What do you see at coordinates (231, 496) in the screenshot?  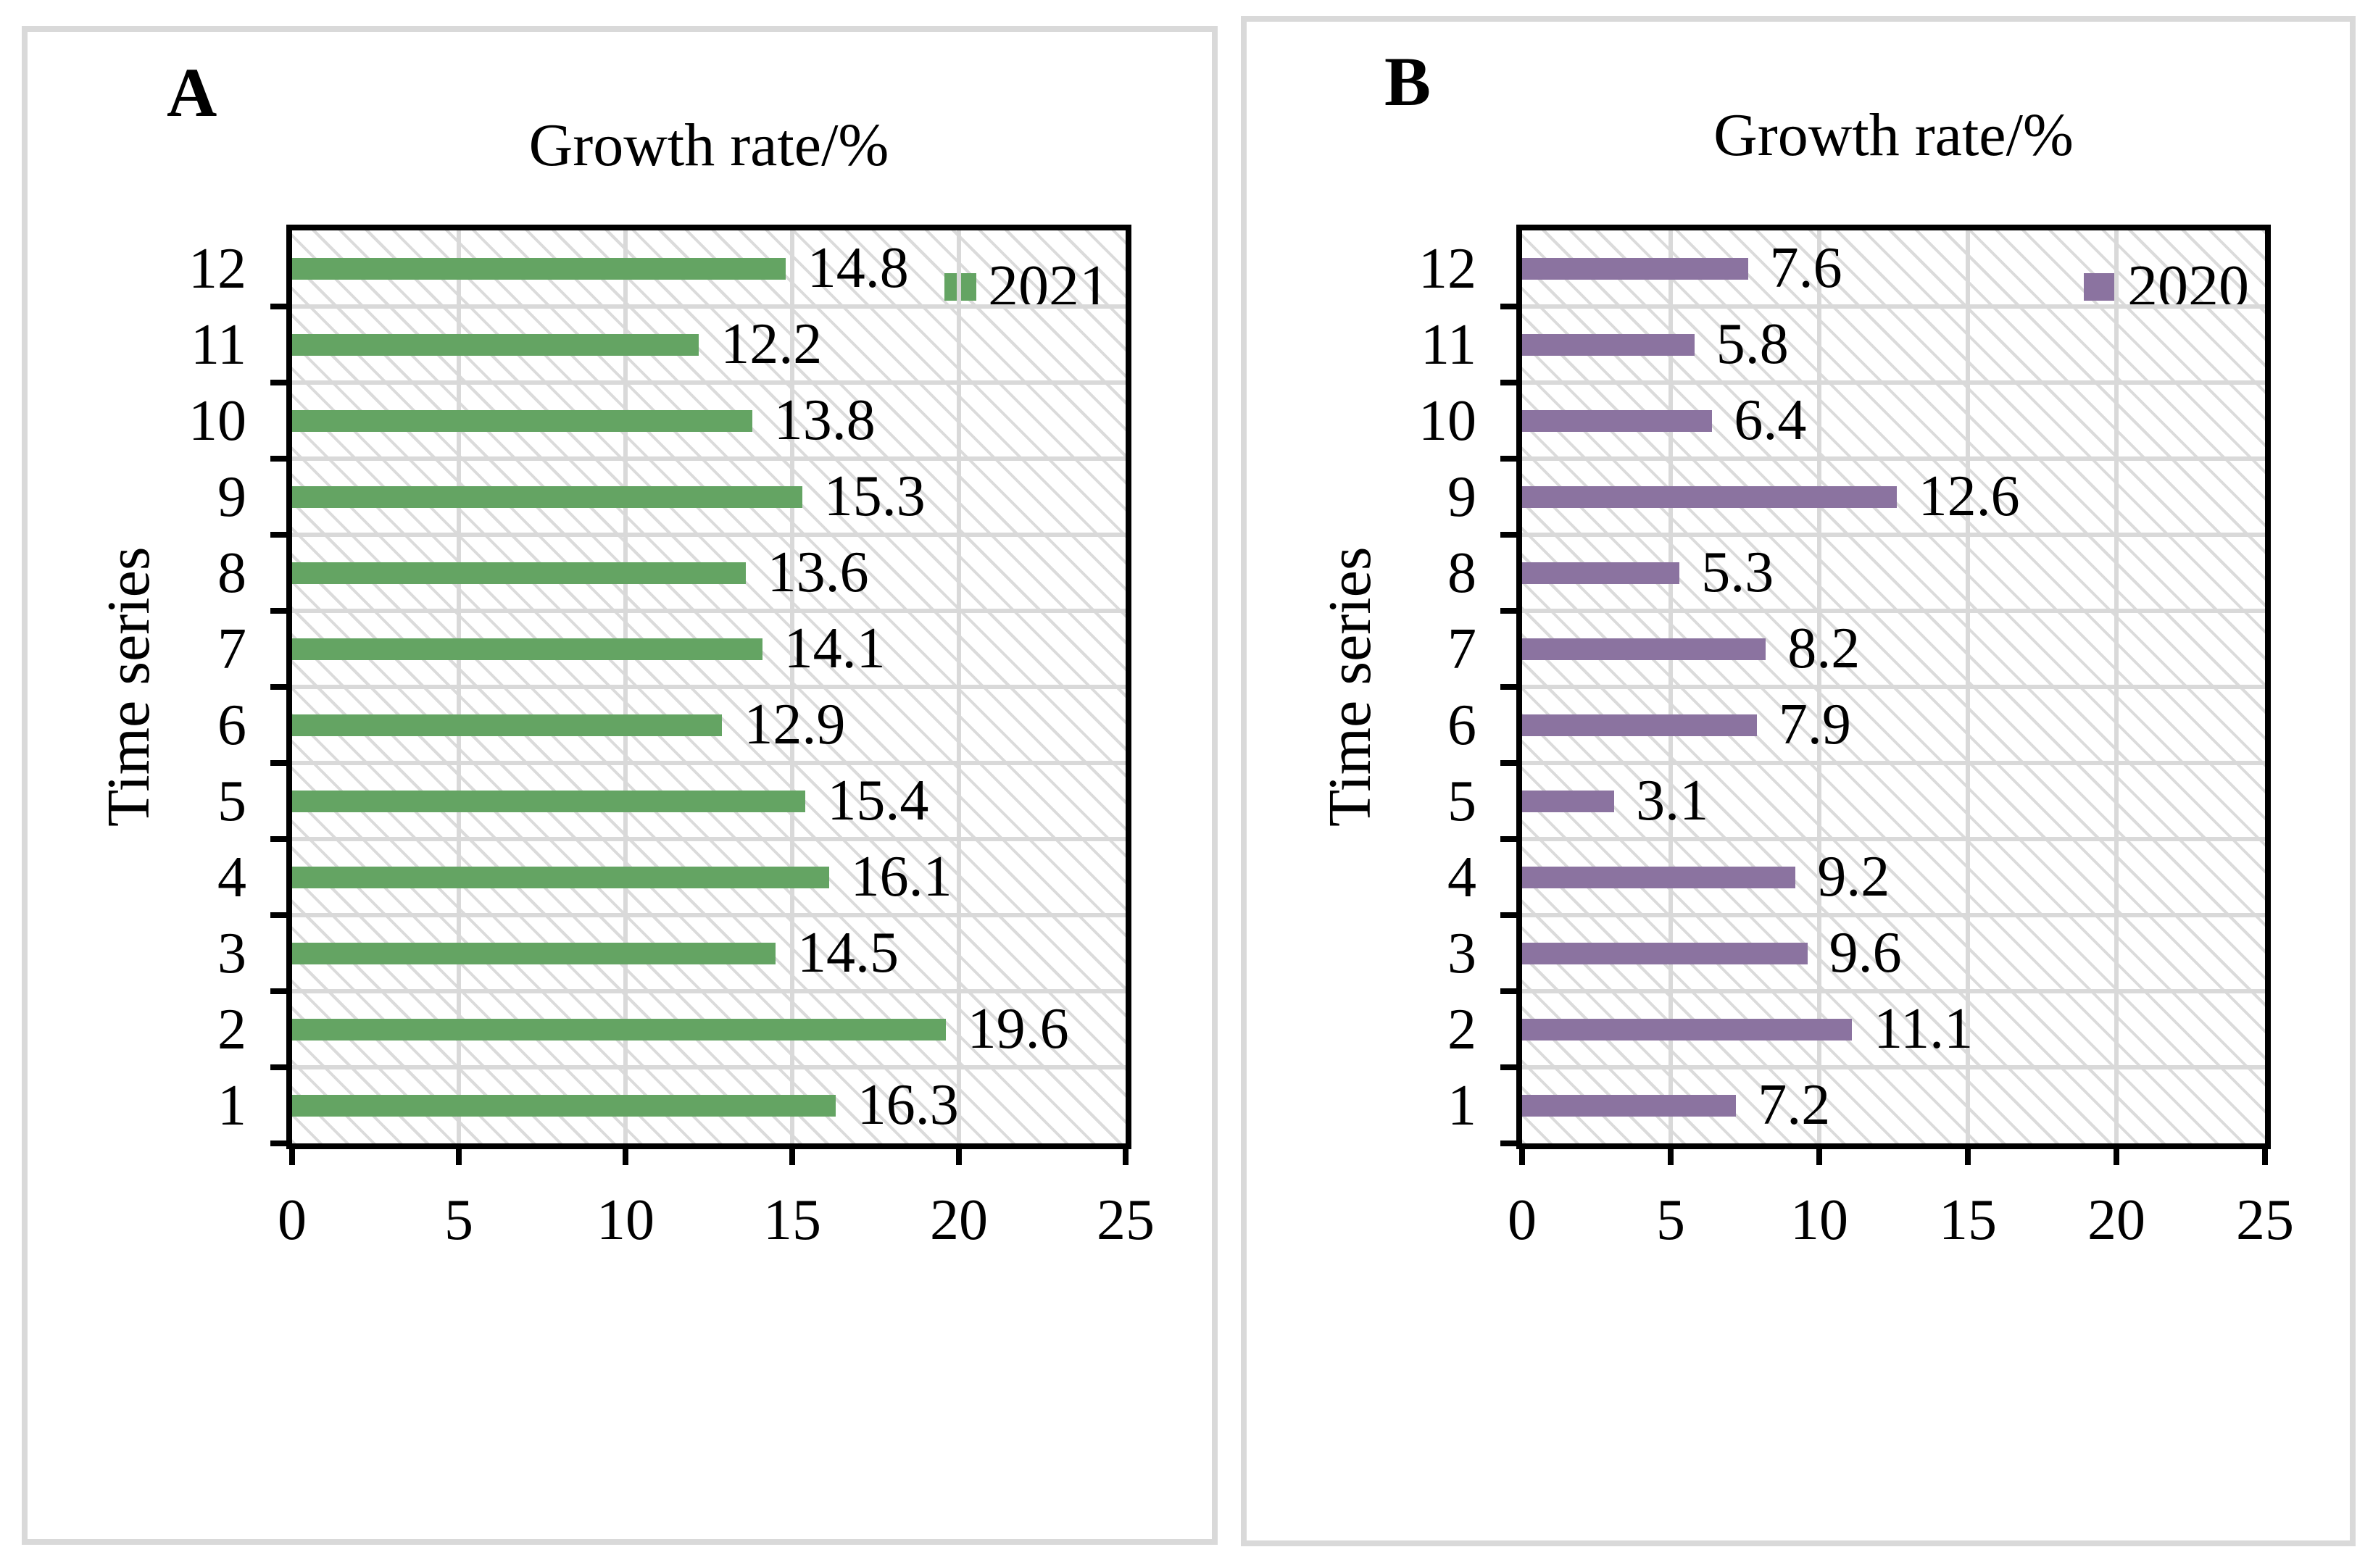 I see `category-label: 9` at bounding box center [231, 496].